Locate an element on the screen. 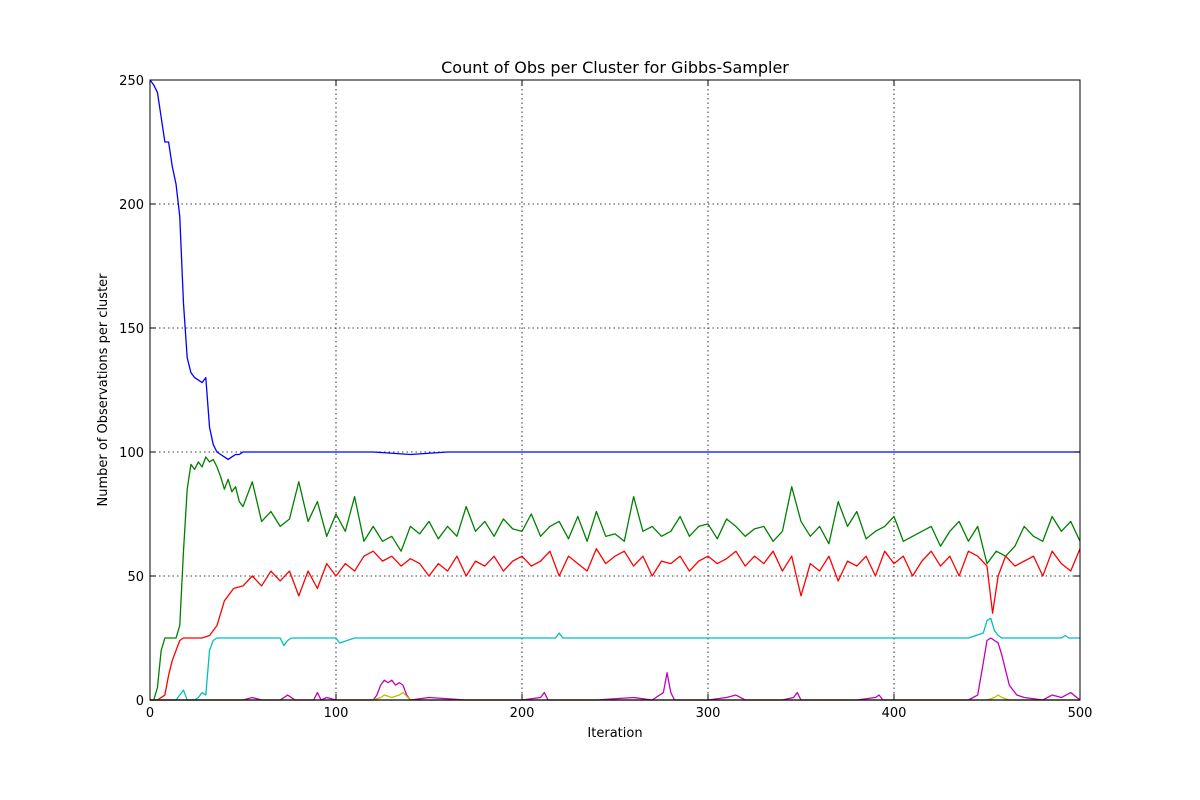 The width and height of the screenshot is (1200, 800). x-tick-label: 100 is located at coordinates (336, 713).